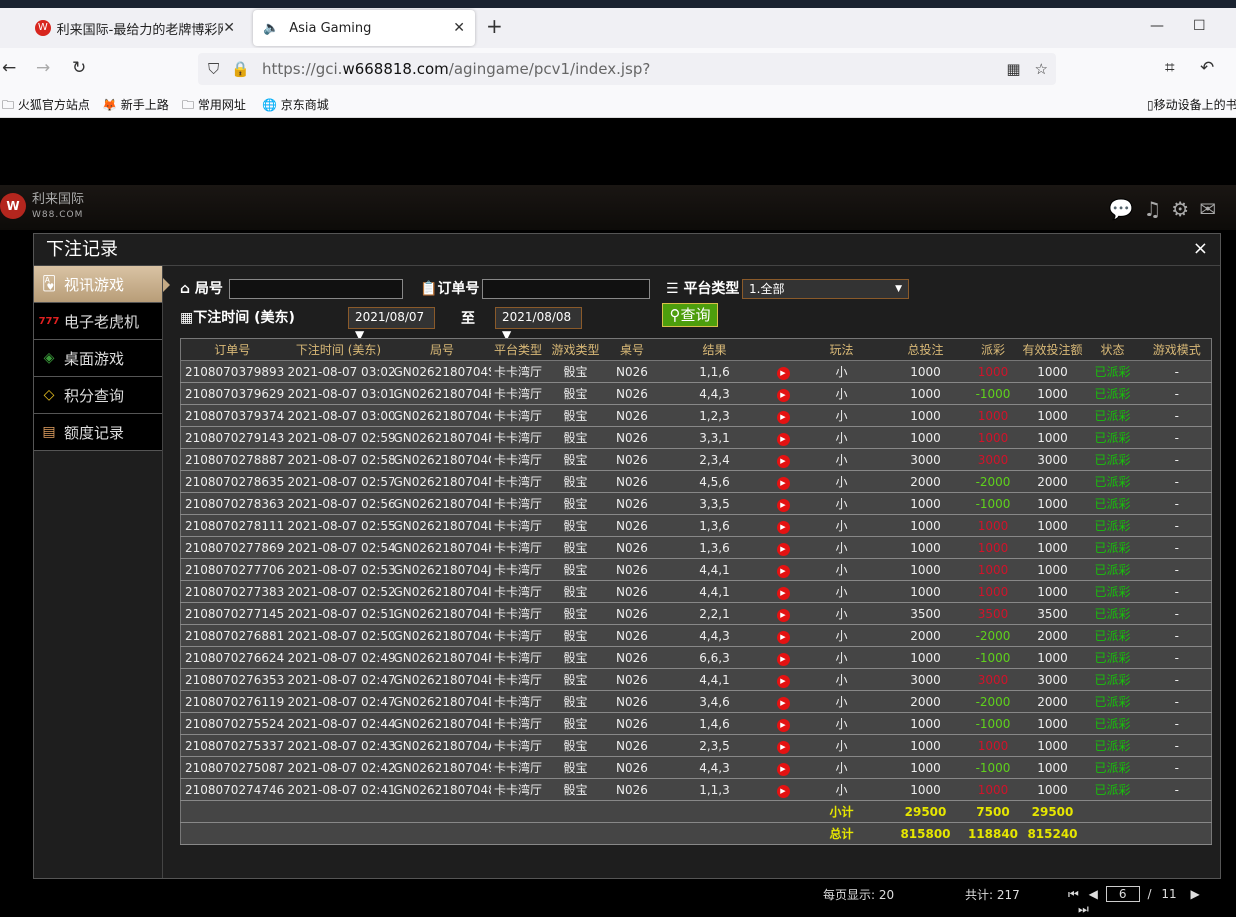 The image size is (1236, 917). What do you see at coordinates (690, 315) in the screenshot?
I see `query-button: ⚲查询` at bounding box center [690, 315].